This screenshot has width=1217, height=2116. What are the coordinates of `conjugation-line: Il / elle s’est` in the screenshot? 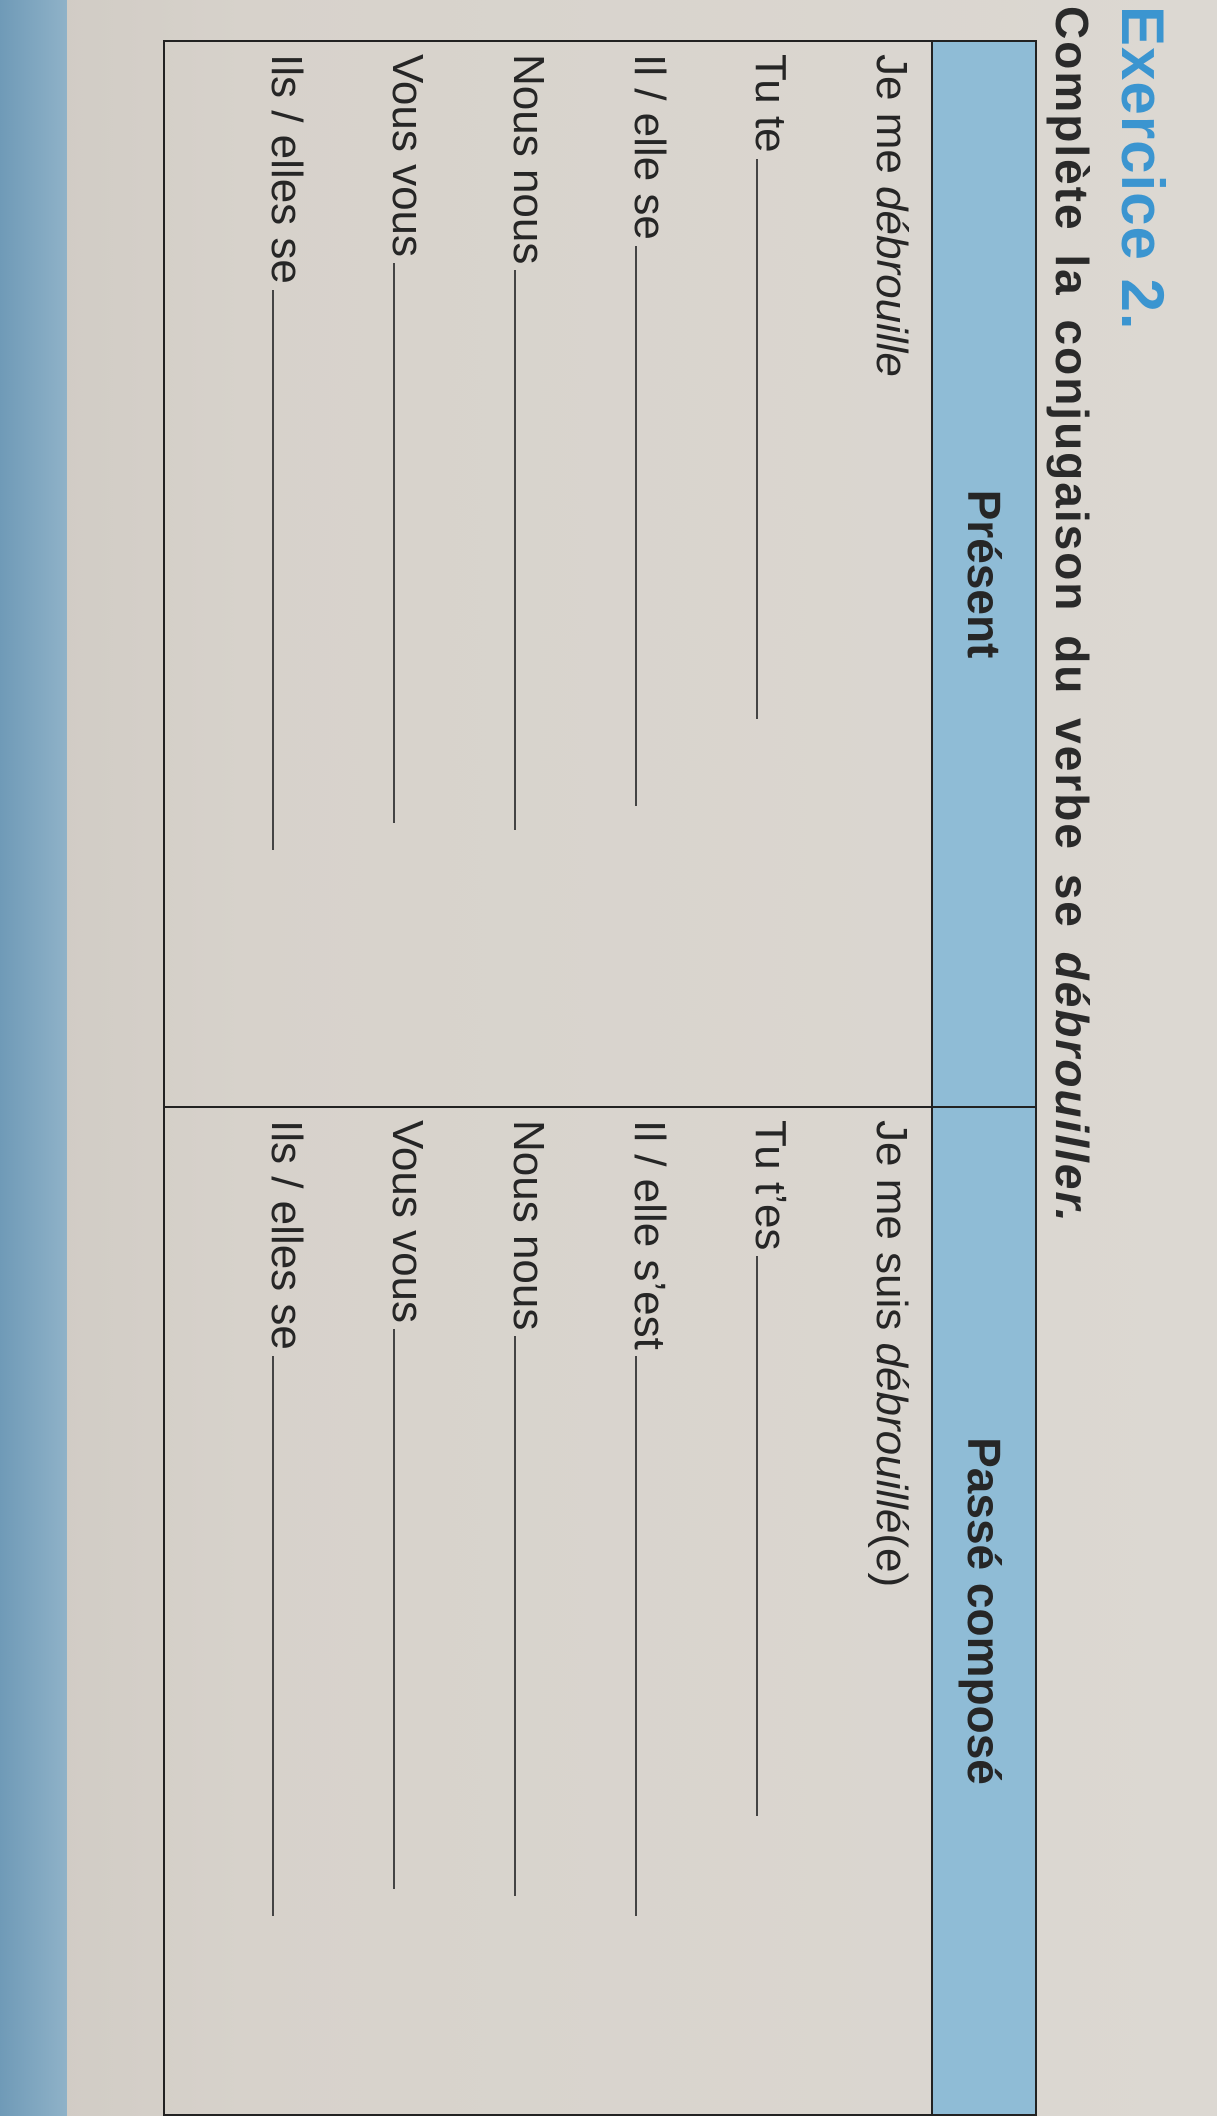 It's located at (618, 1611).